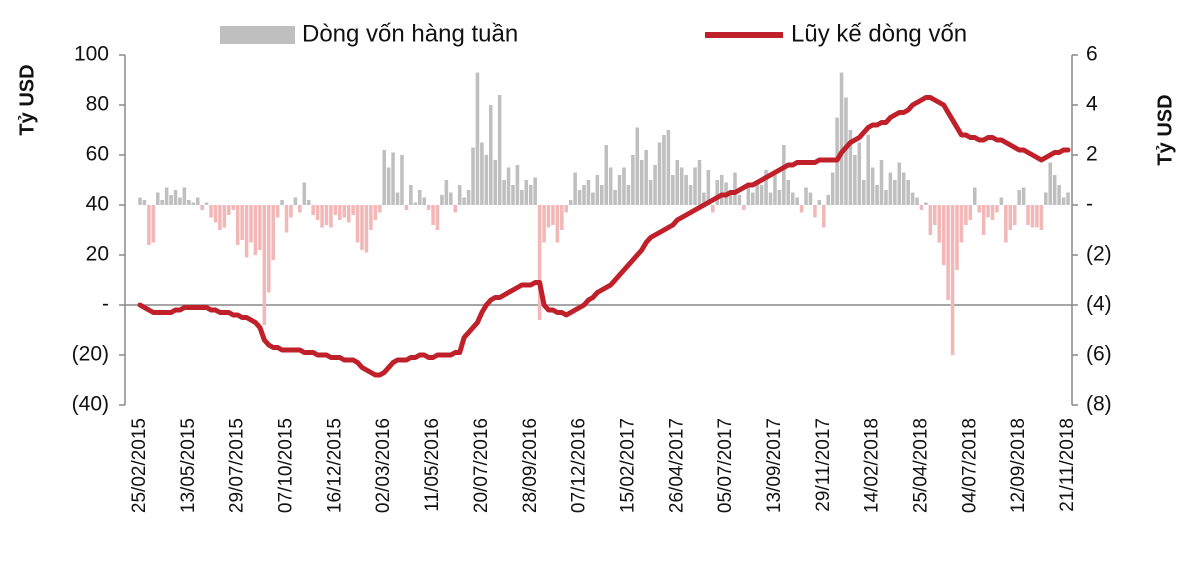  What do you see at coordinates (334, 465) in the screenshot?
I see `x-tick-label: 16/12/2015` at bounding box center [334, 465].